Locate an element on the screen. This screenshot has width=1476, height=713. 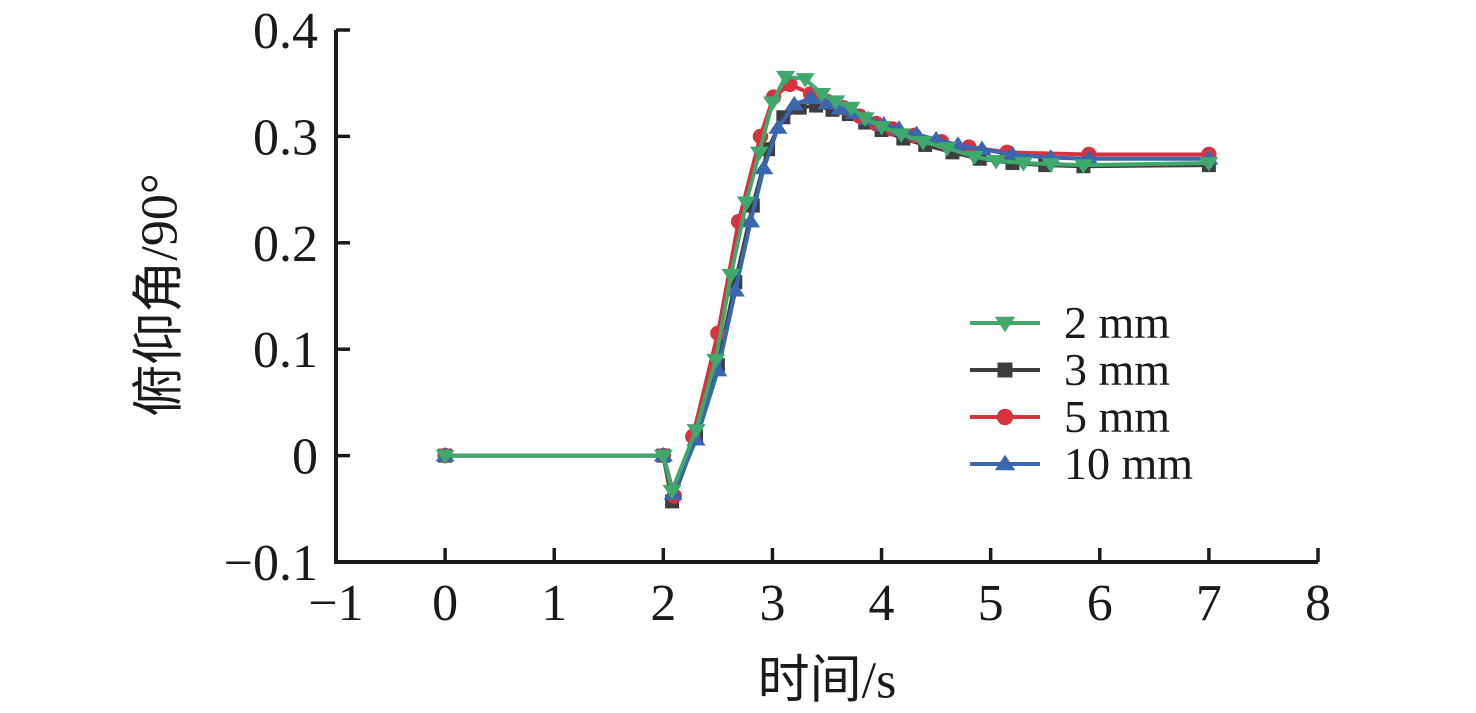
legend-label: 5 mm is located at coordinates (1117, 416).